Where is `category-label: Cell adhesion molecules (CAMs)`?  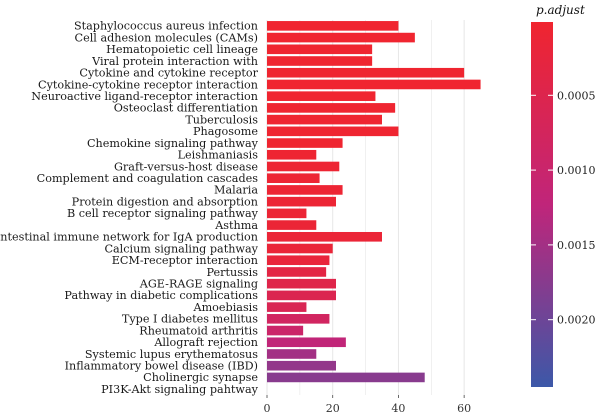
category-label: Cell adhesion molecules (CAMs) is located at coordinates (166, 37).